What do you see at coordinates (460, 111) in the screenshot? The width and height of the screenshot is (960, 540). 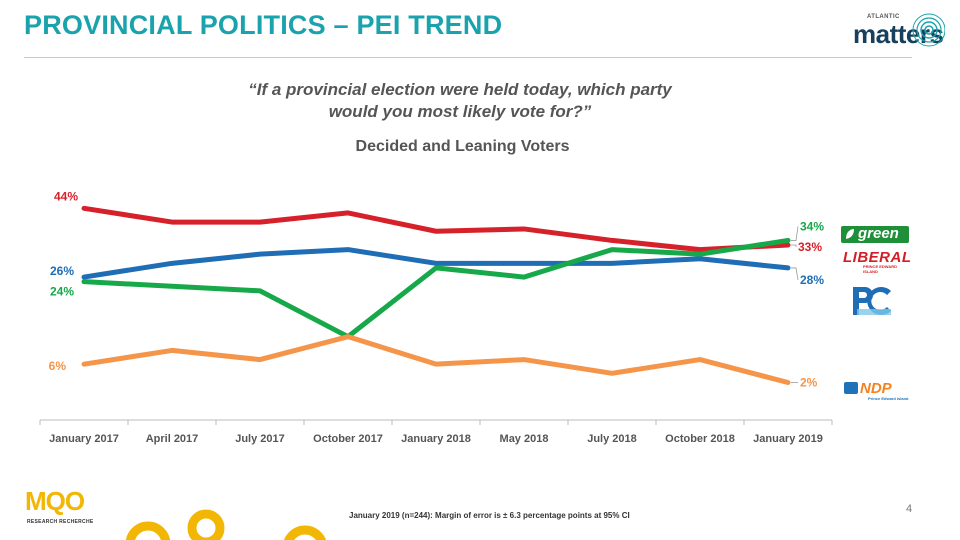 I see `question-line-2: would you most likely vote for?”` at bounding box center [460, 111].